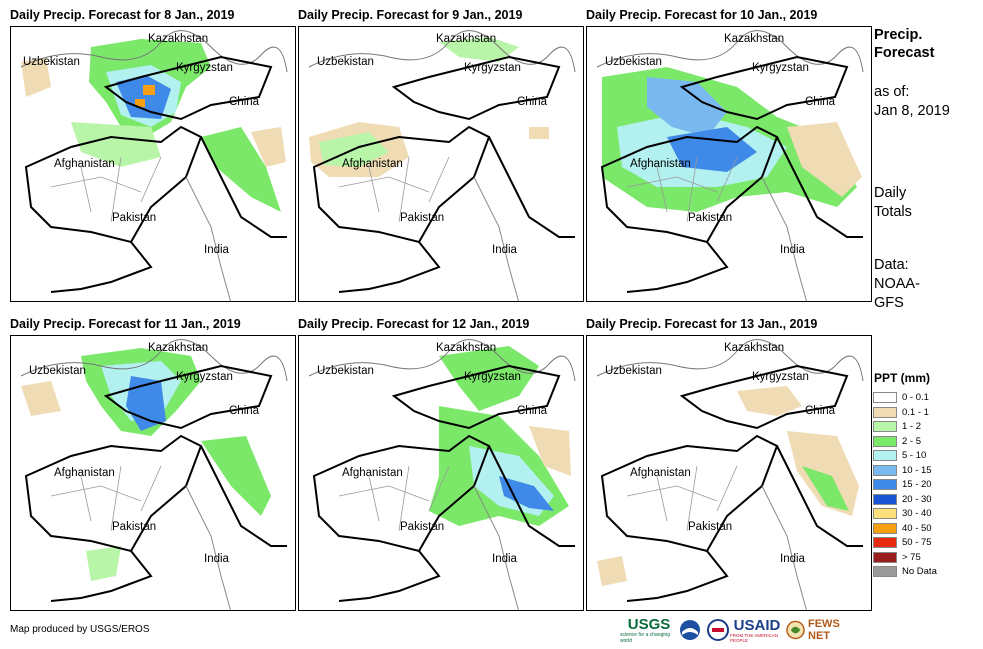 This screenshot has height=649, width=983. What do you see at coordinates (914, 455) in the screenshot?
I see `legend-label: 5 - 10` at bounding box center [914, 455].